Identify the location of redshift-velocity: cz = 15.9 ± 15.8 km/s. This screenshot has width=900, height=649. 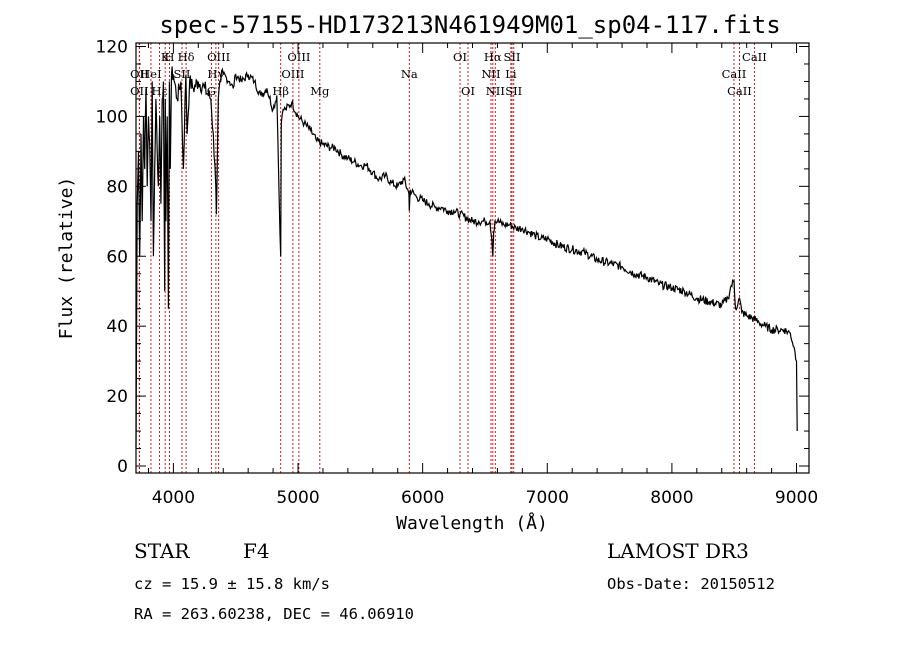
(232, 584).